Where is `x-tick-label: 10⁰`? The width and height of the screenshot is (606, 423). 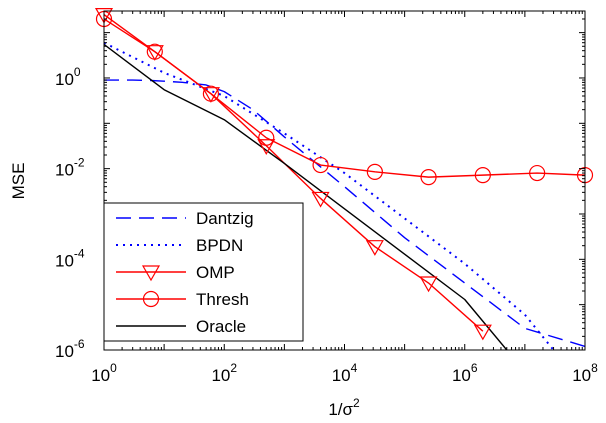
x-tick-label: 10⁰ is located at coordinates (104, 373).